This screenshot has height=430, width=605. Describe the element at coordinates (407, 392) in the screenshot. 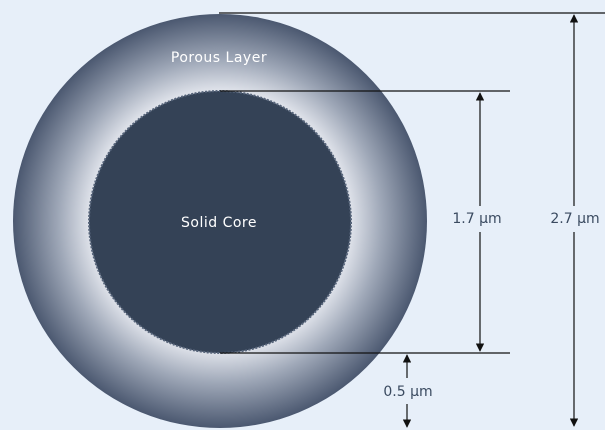

I see `shell-thickness: 0.5 μm` at that location.